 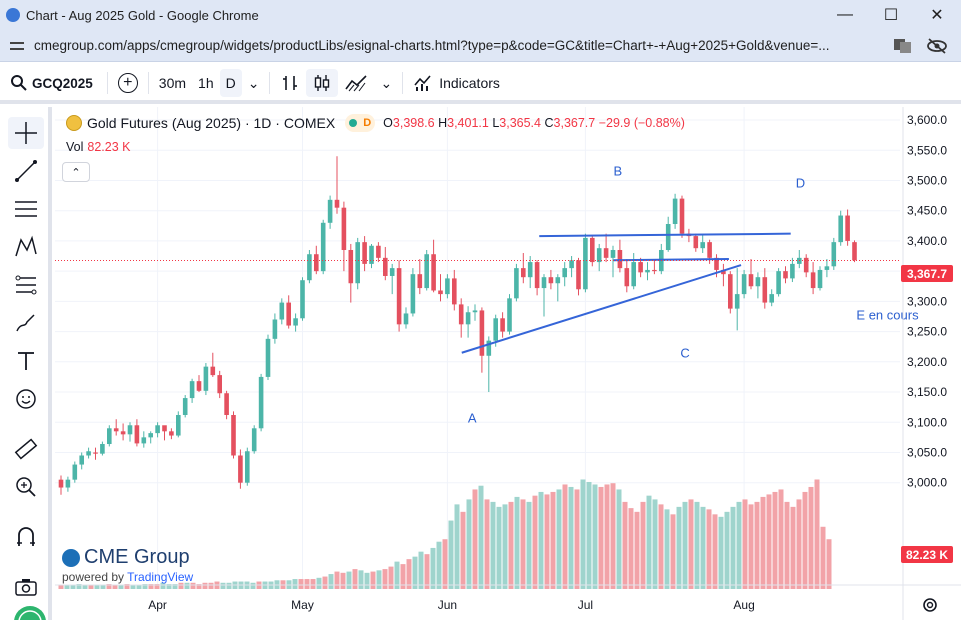 I want to click on tradingview-link: TradingView, so click(x=160, y=577).